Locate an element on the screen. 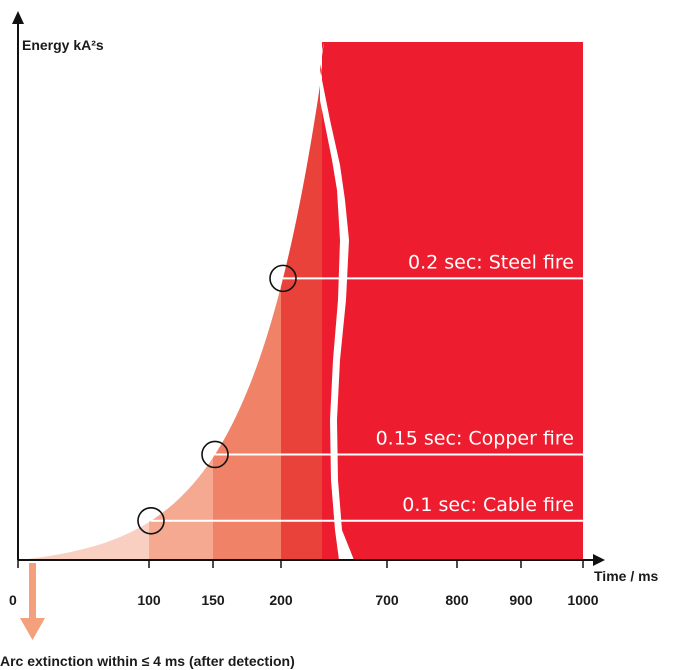 Image resolution: width=693 pixels, height=670 pixels. x-axis-arrowhead is located at coordinates (599, 560).